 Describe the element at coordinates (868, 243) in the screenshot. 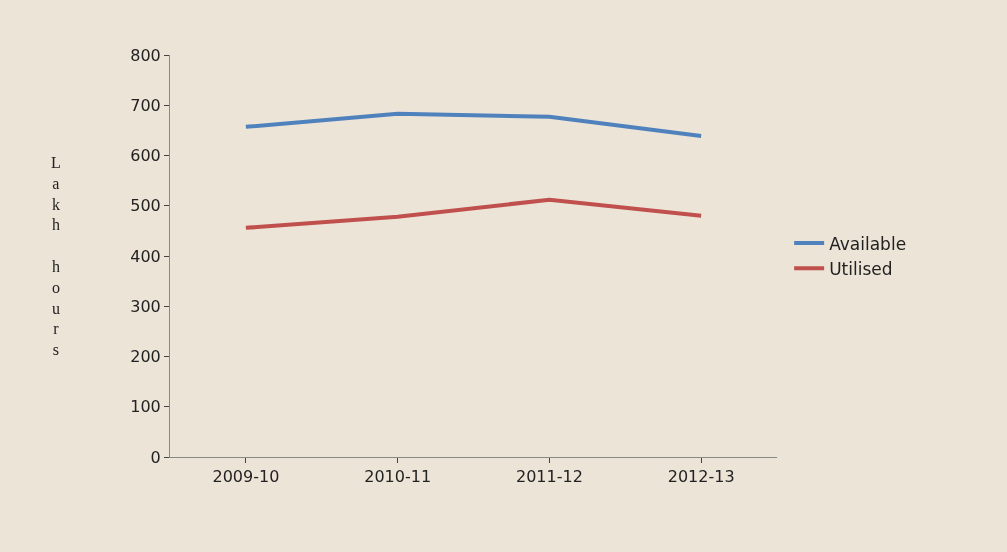

I see `legend-label: Available` at that location.